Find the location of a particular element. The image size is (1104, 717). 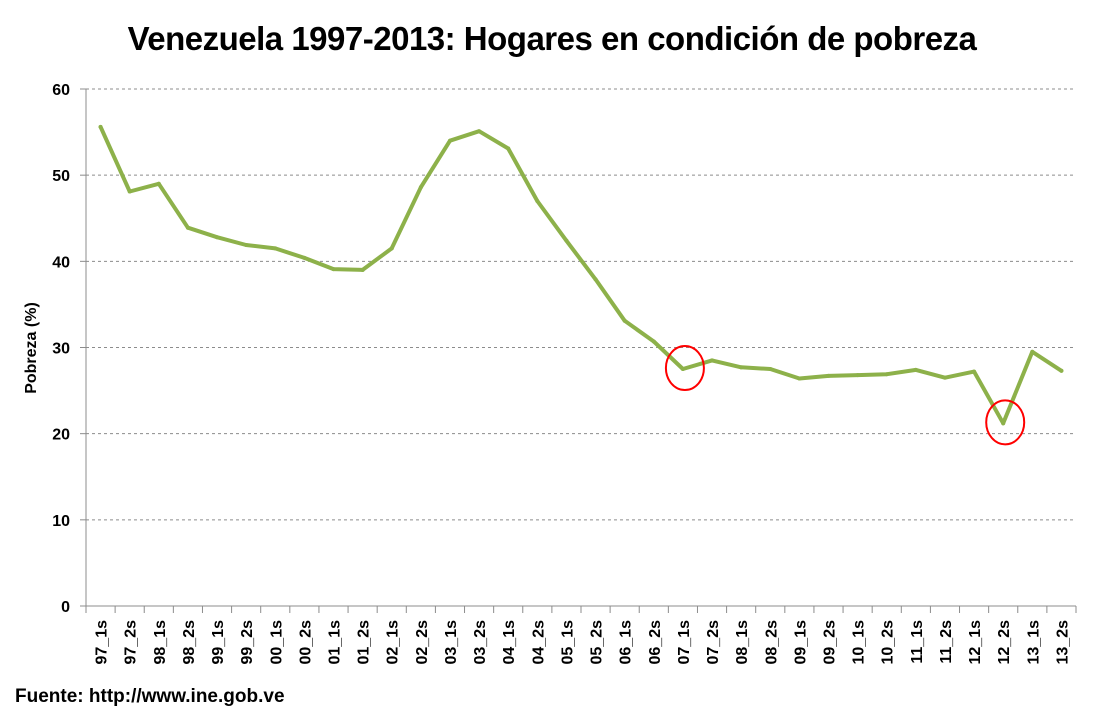

x-tick-label: 00_2s is located at coordinates (305, 642).